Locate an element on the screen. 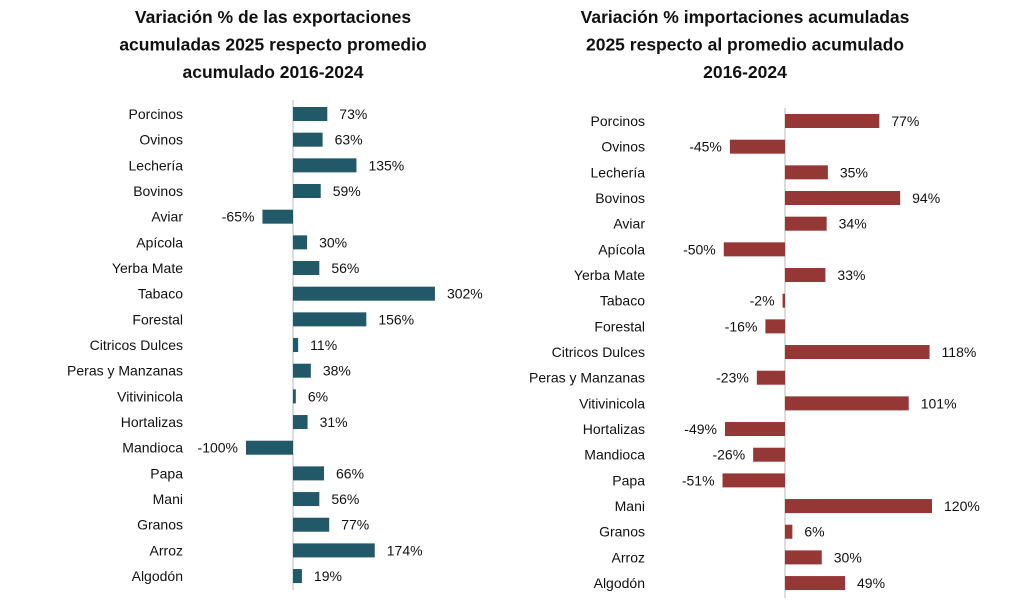  data-label: -50% is located at coordinates (699, 249).